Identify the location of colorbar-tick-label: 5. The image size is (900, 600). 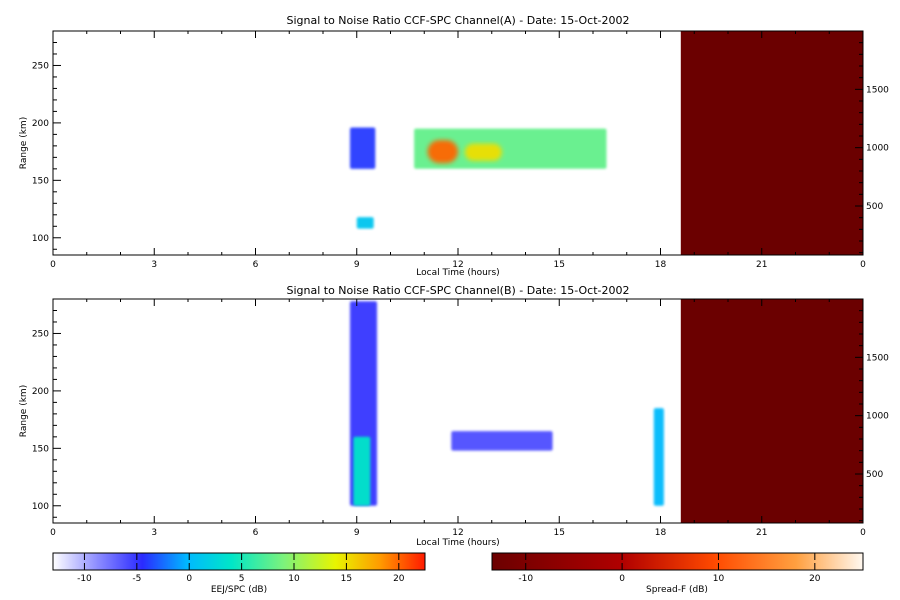
(242, 579).